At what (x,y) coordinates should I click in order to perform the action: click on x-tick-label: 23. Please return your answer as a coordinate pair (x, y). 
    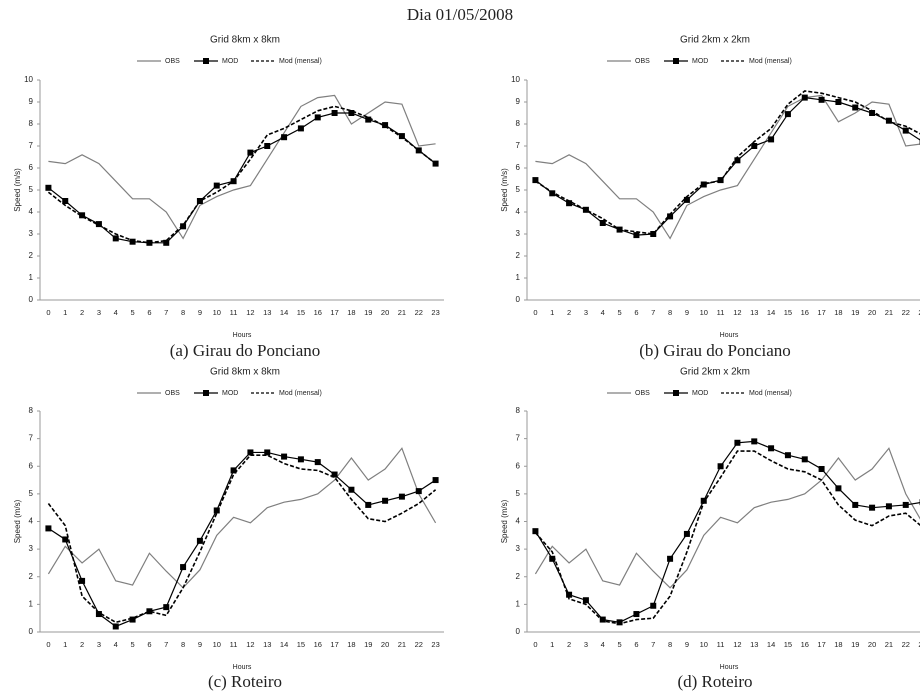
    Looking at the image, I should click on (919, 644).